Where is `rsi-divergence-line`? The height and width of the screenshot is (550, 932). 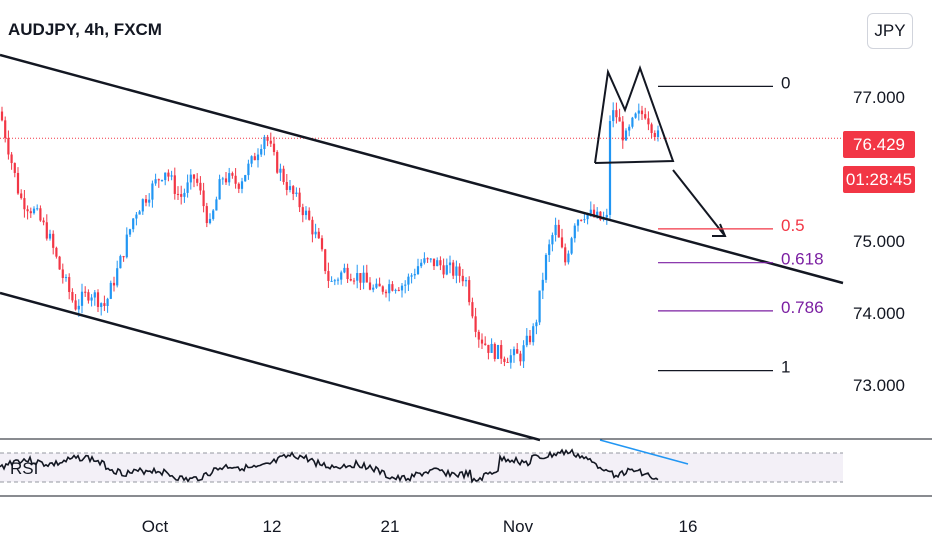 rsi-divergence-line is located at coordinates (644, 452).